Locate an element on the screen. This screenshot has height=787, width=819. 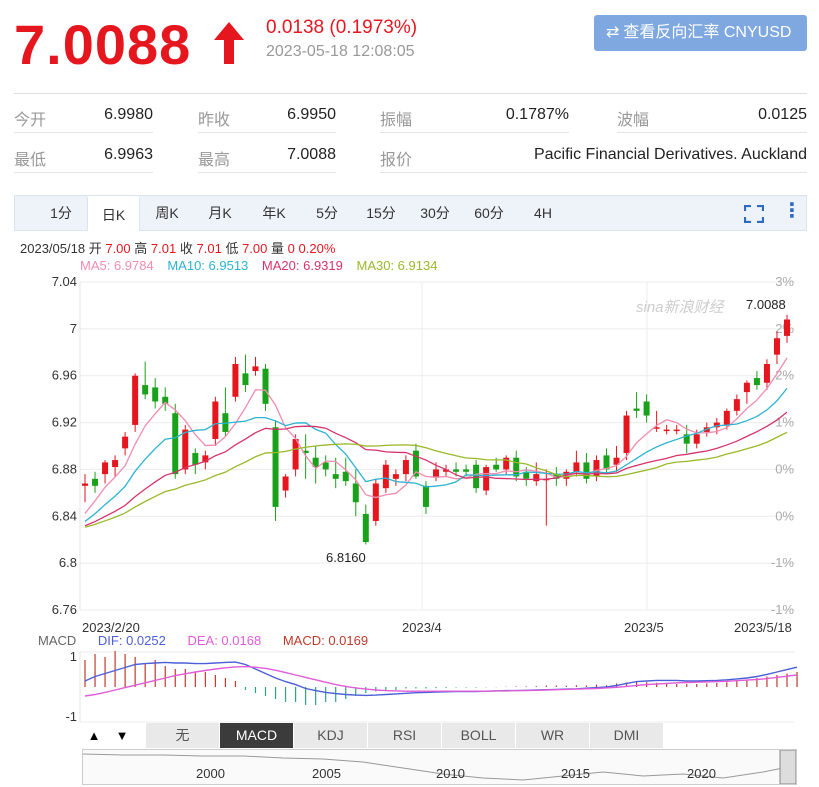
ohlc-high-label: 高 is located at coordinates (141, 248).